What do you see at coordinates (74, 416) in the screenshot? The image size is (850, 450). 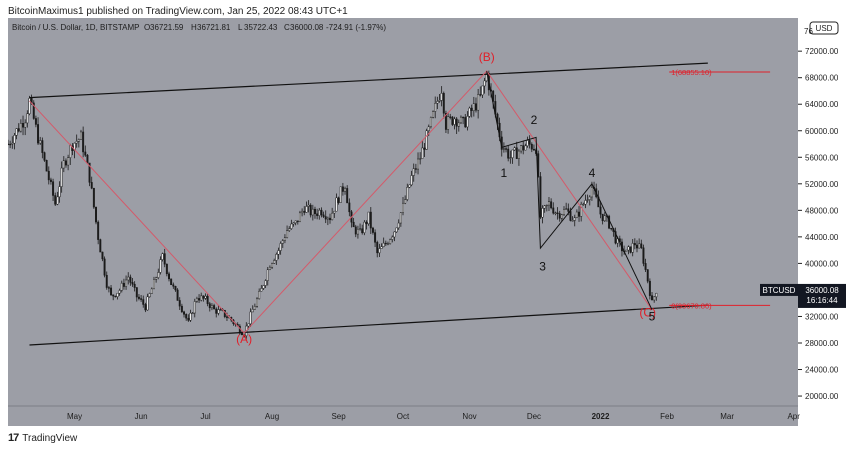 I see `x-tick-label: May` at bounding box center [74, 416].